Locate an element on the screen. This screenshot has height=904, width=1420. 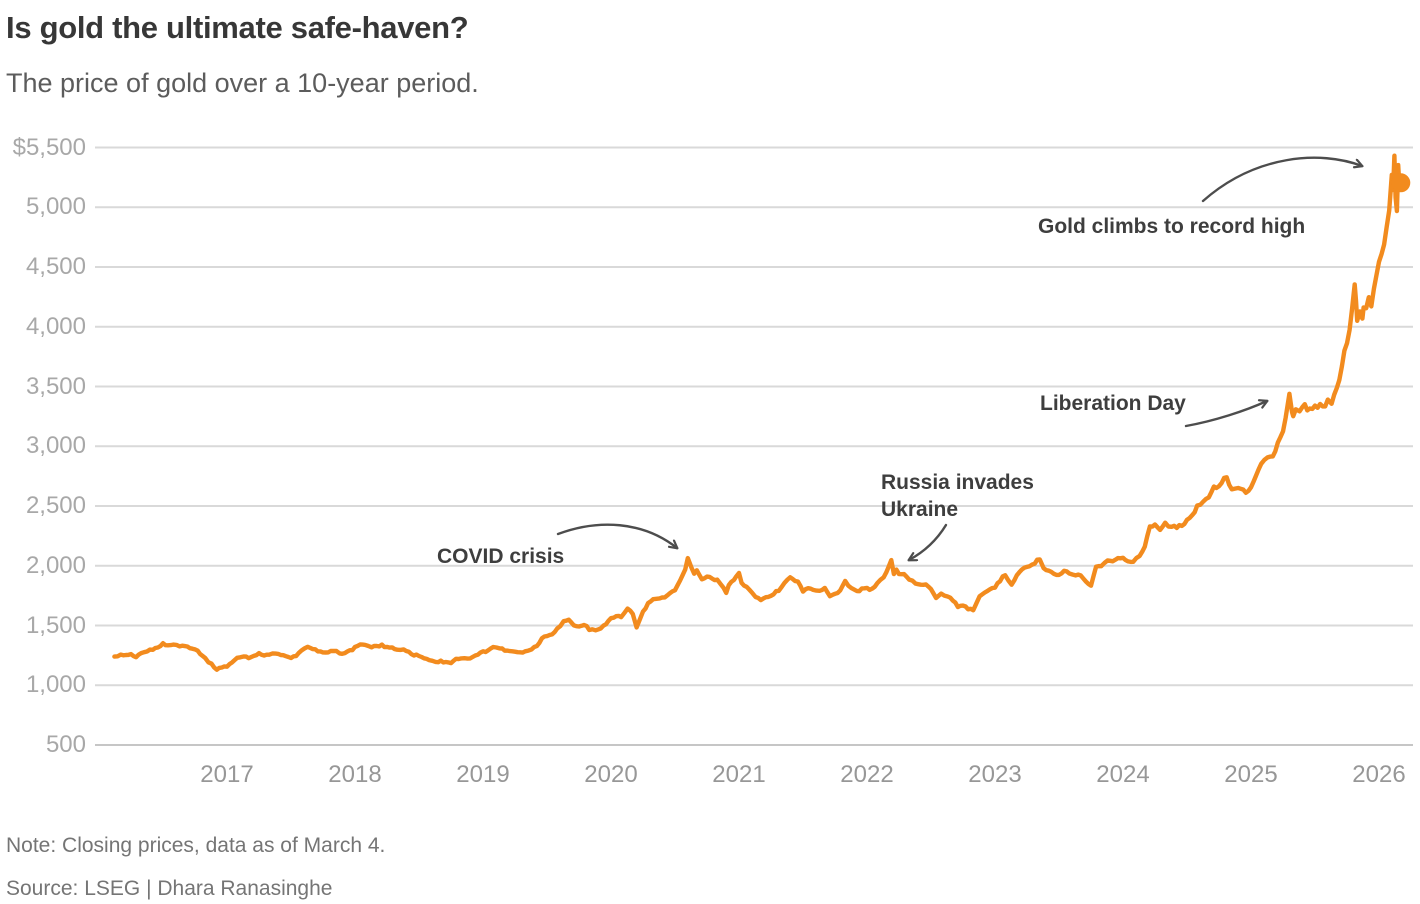
annotation-russia-invades-ukraine: Russia invades Ukraine is located at coordinates (957, 496).